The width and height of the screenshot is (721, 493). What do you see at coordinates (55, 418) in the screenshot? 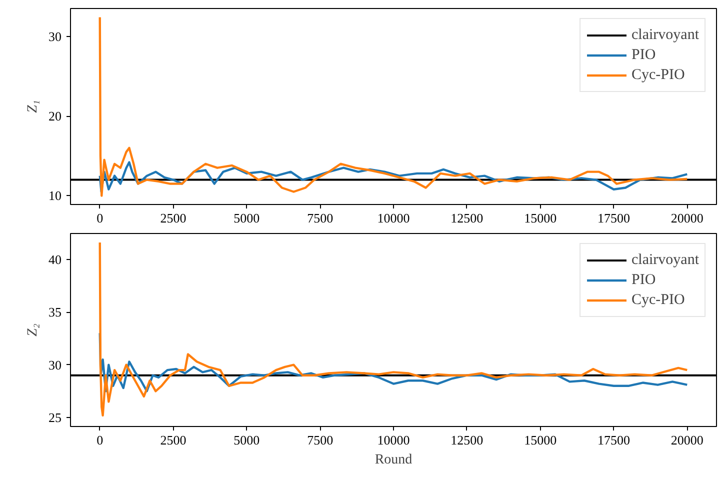
I see `y-tick-label: 25` at bounding box center [55, 418].